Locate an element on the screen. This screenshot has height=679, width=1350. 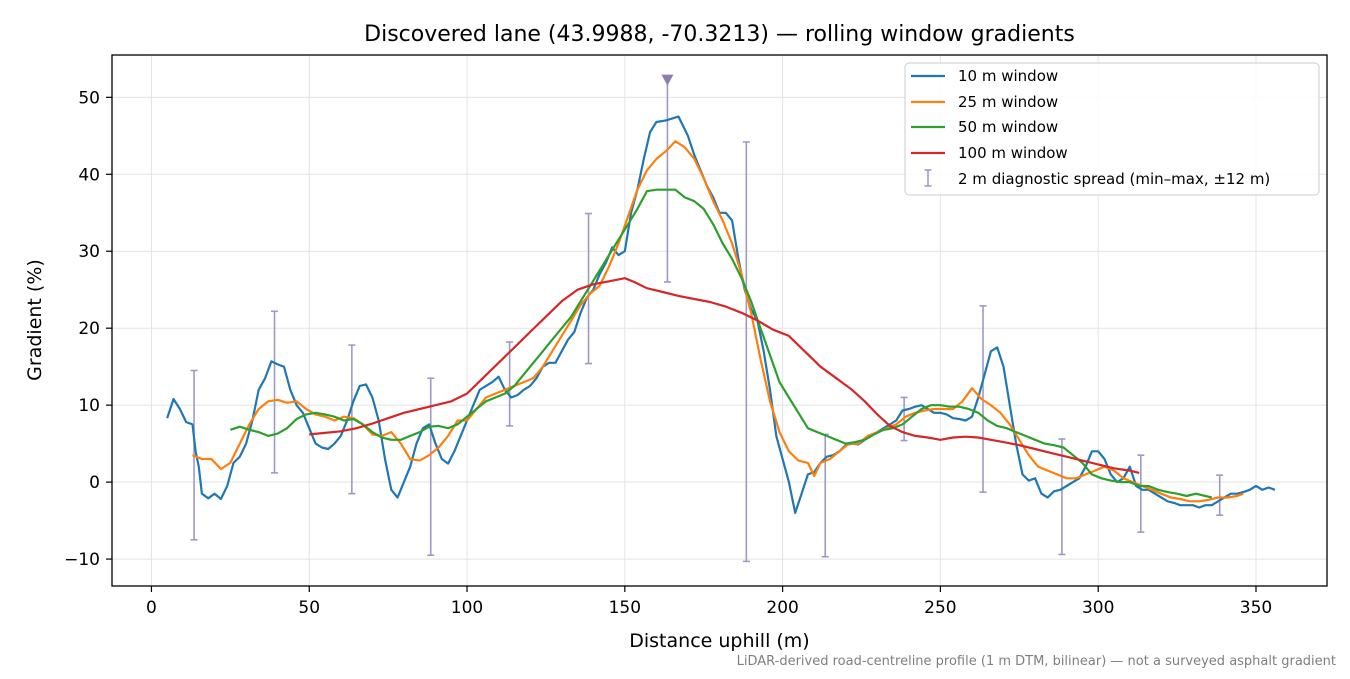
y-tick-label: −10 is located at coordinates (82, 560).